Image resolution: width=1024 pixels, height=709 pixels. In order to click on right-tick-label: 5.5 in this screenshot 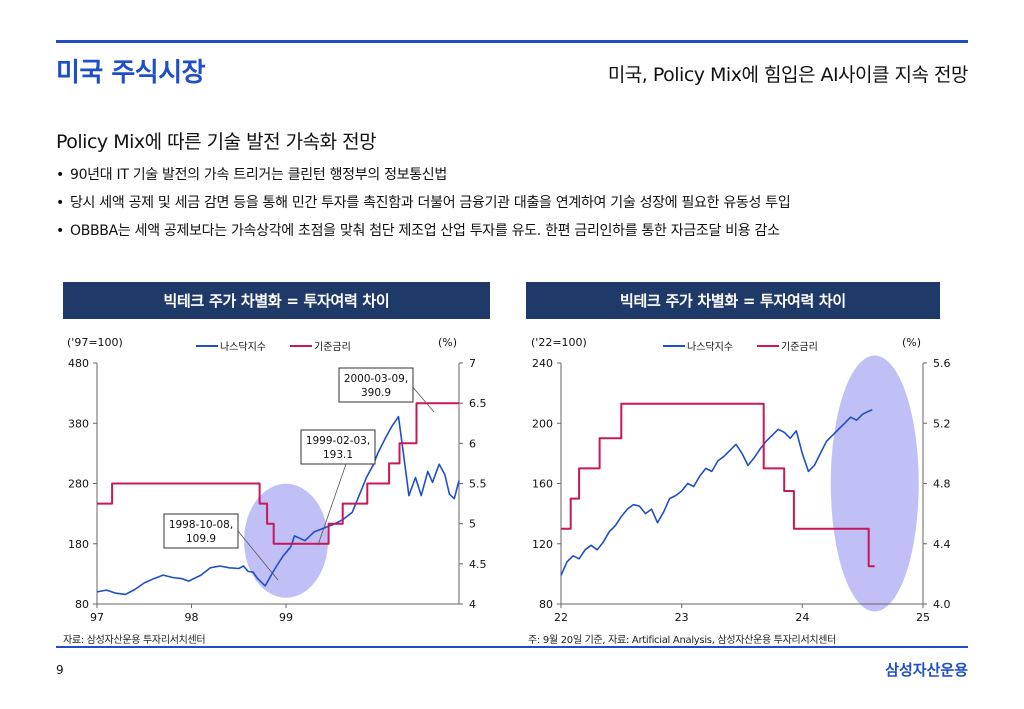, I will do `click(478, 484)`.